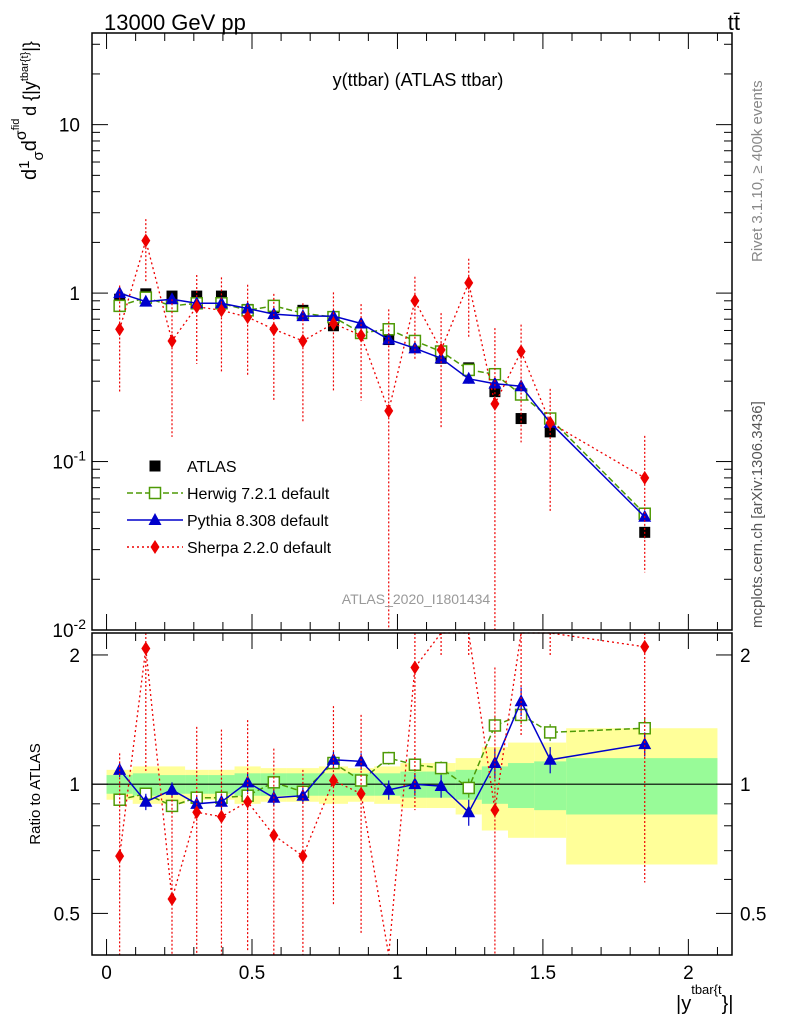 This screenshot has width=786, height=1024. What do you see at coordinates (69, 461) in the screenshot?
I see `main-y-tick-label: 10⁻¹` at bounding box center [69, 461].